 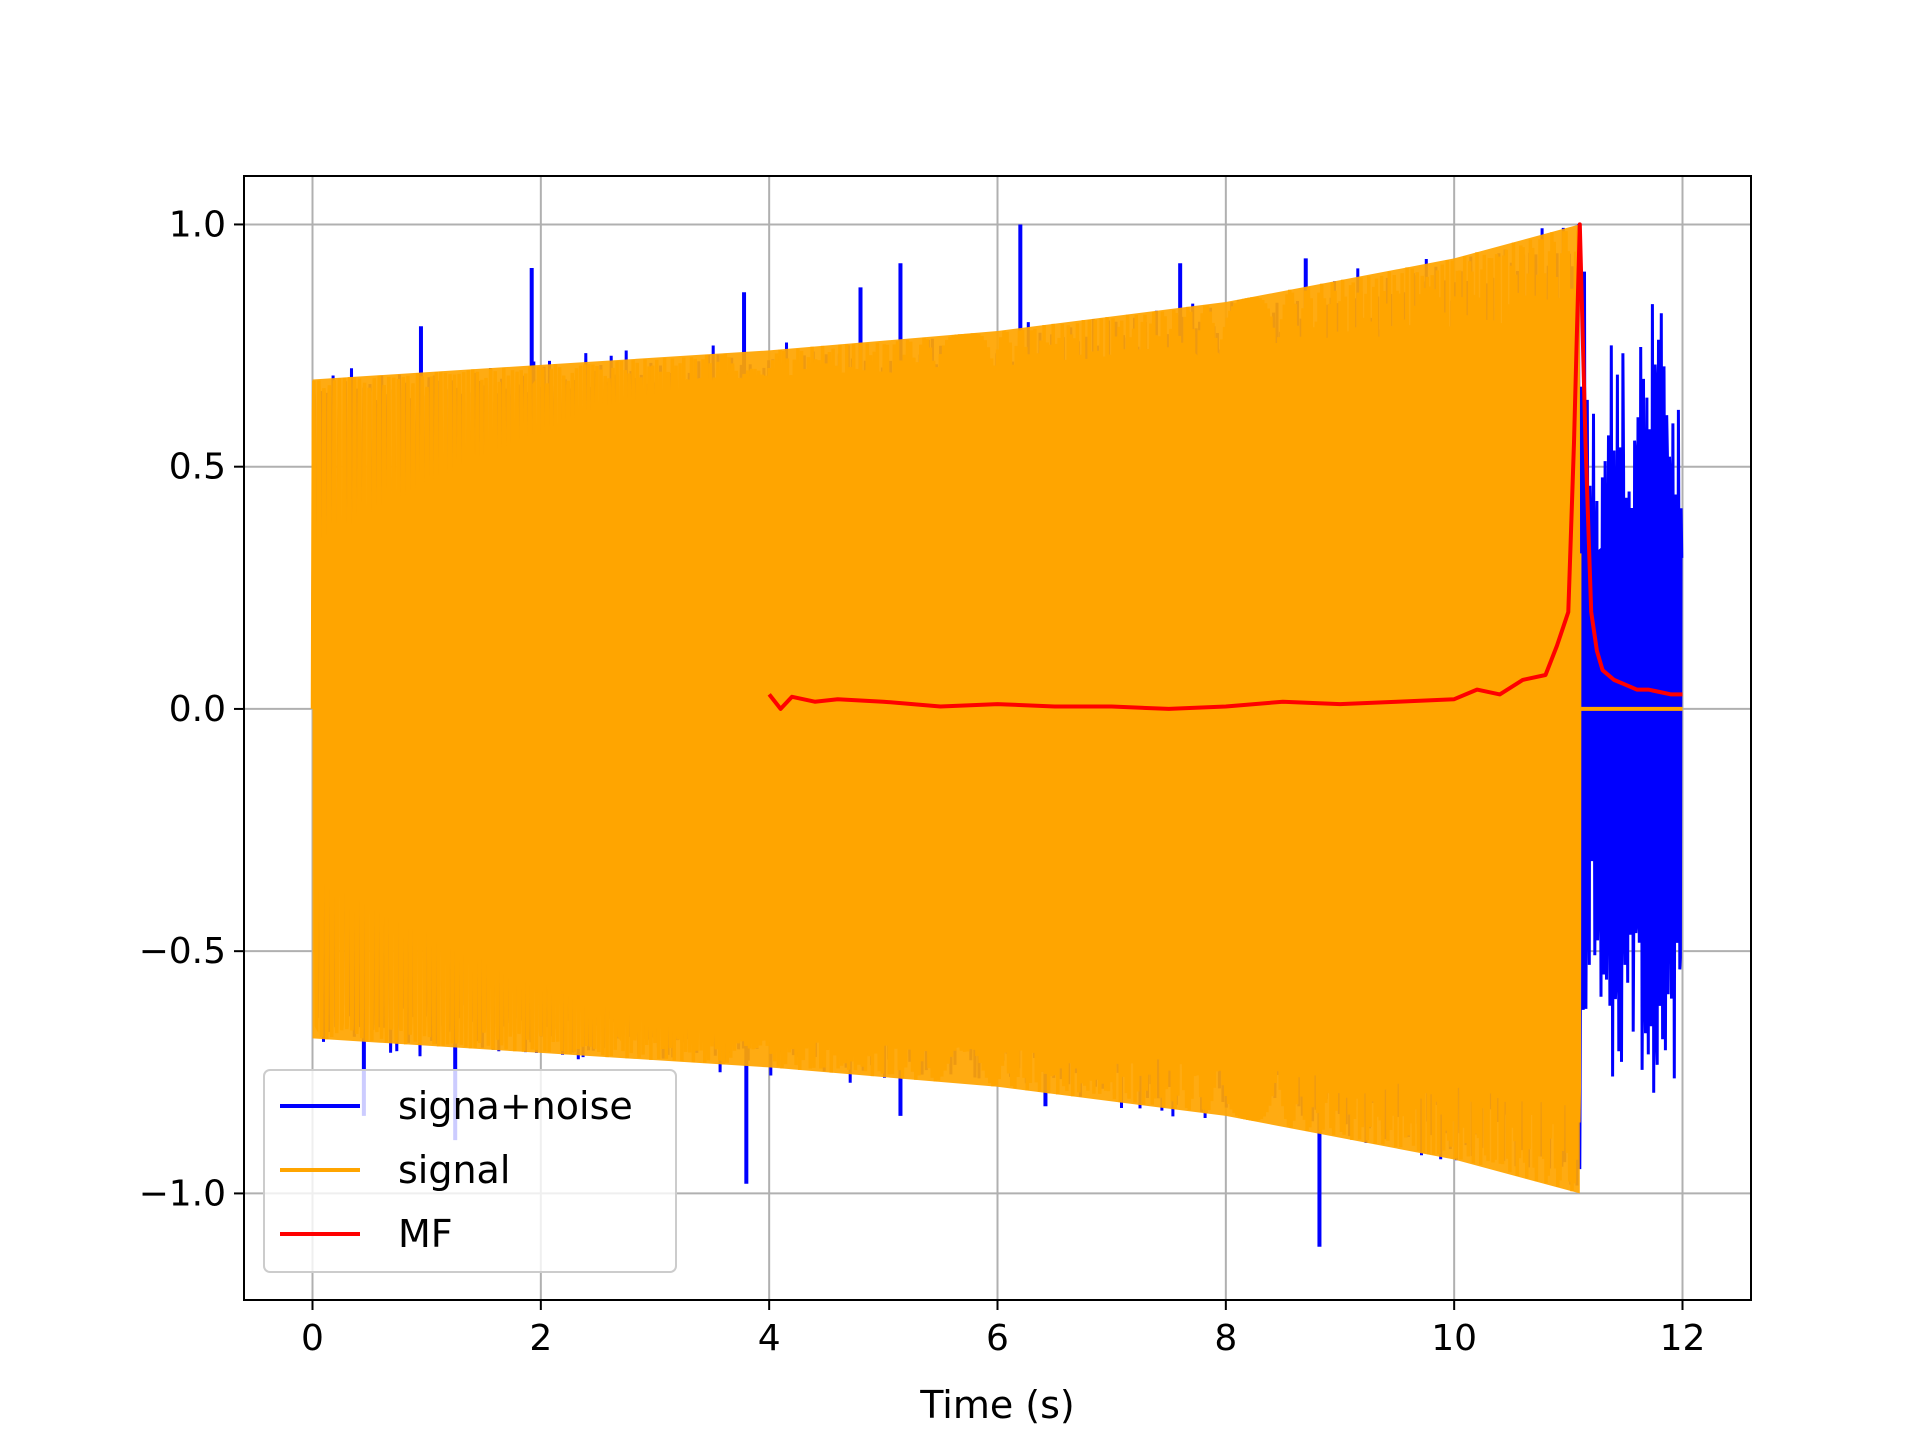 What do you see at coordinates (182, 951) in the screenshot?
I see `y-tick-label: −0.5` at bounding box center [182, 951].